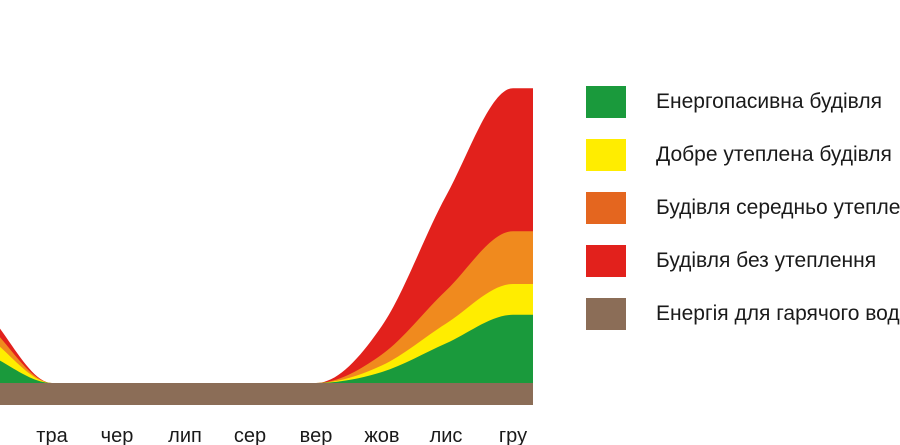 This screenshot has height=445, width=900. I want to click on legend-label: Енергія для гарячого водопостачання, so click(778, 313).